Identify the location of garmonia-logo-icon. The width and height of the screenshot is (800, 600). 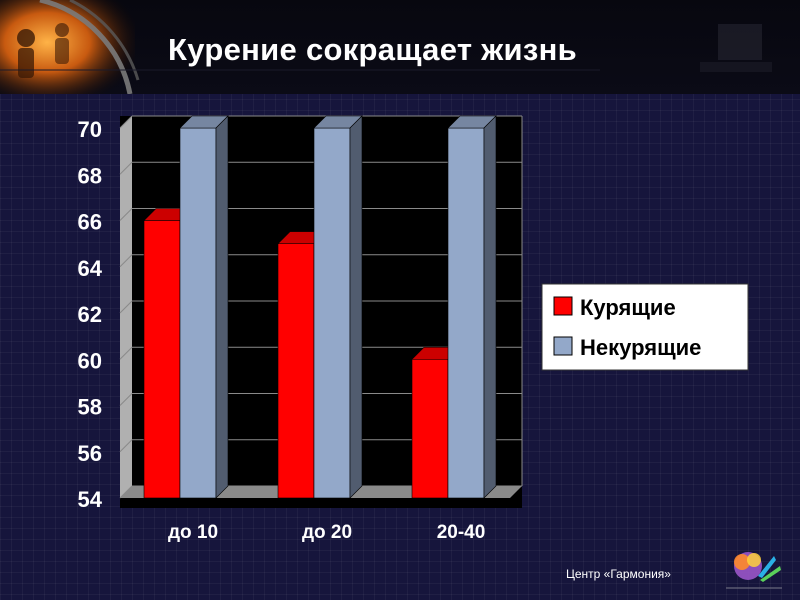
(754, 570).